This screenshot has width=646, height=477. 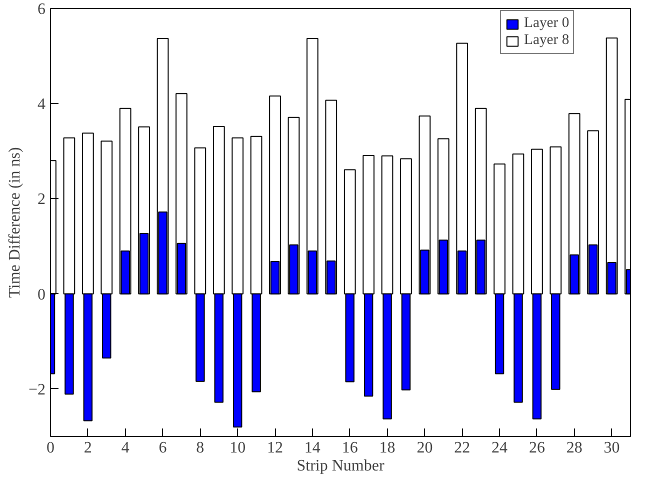 I want to click on x-tick-label: 20, so click(x=424, y=448).